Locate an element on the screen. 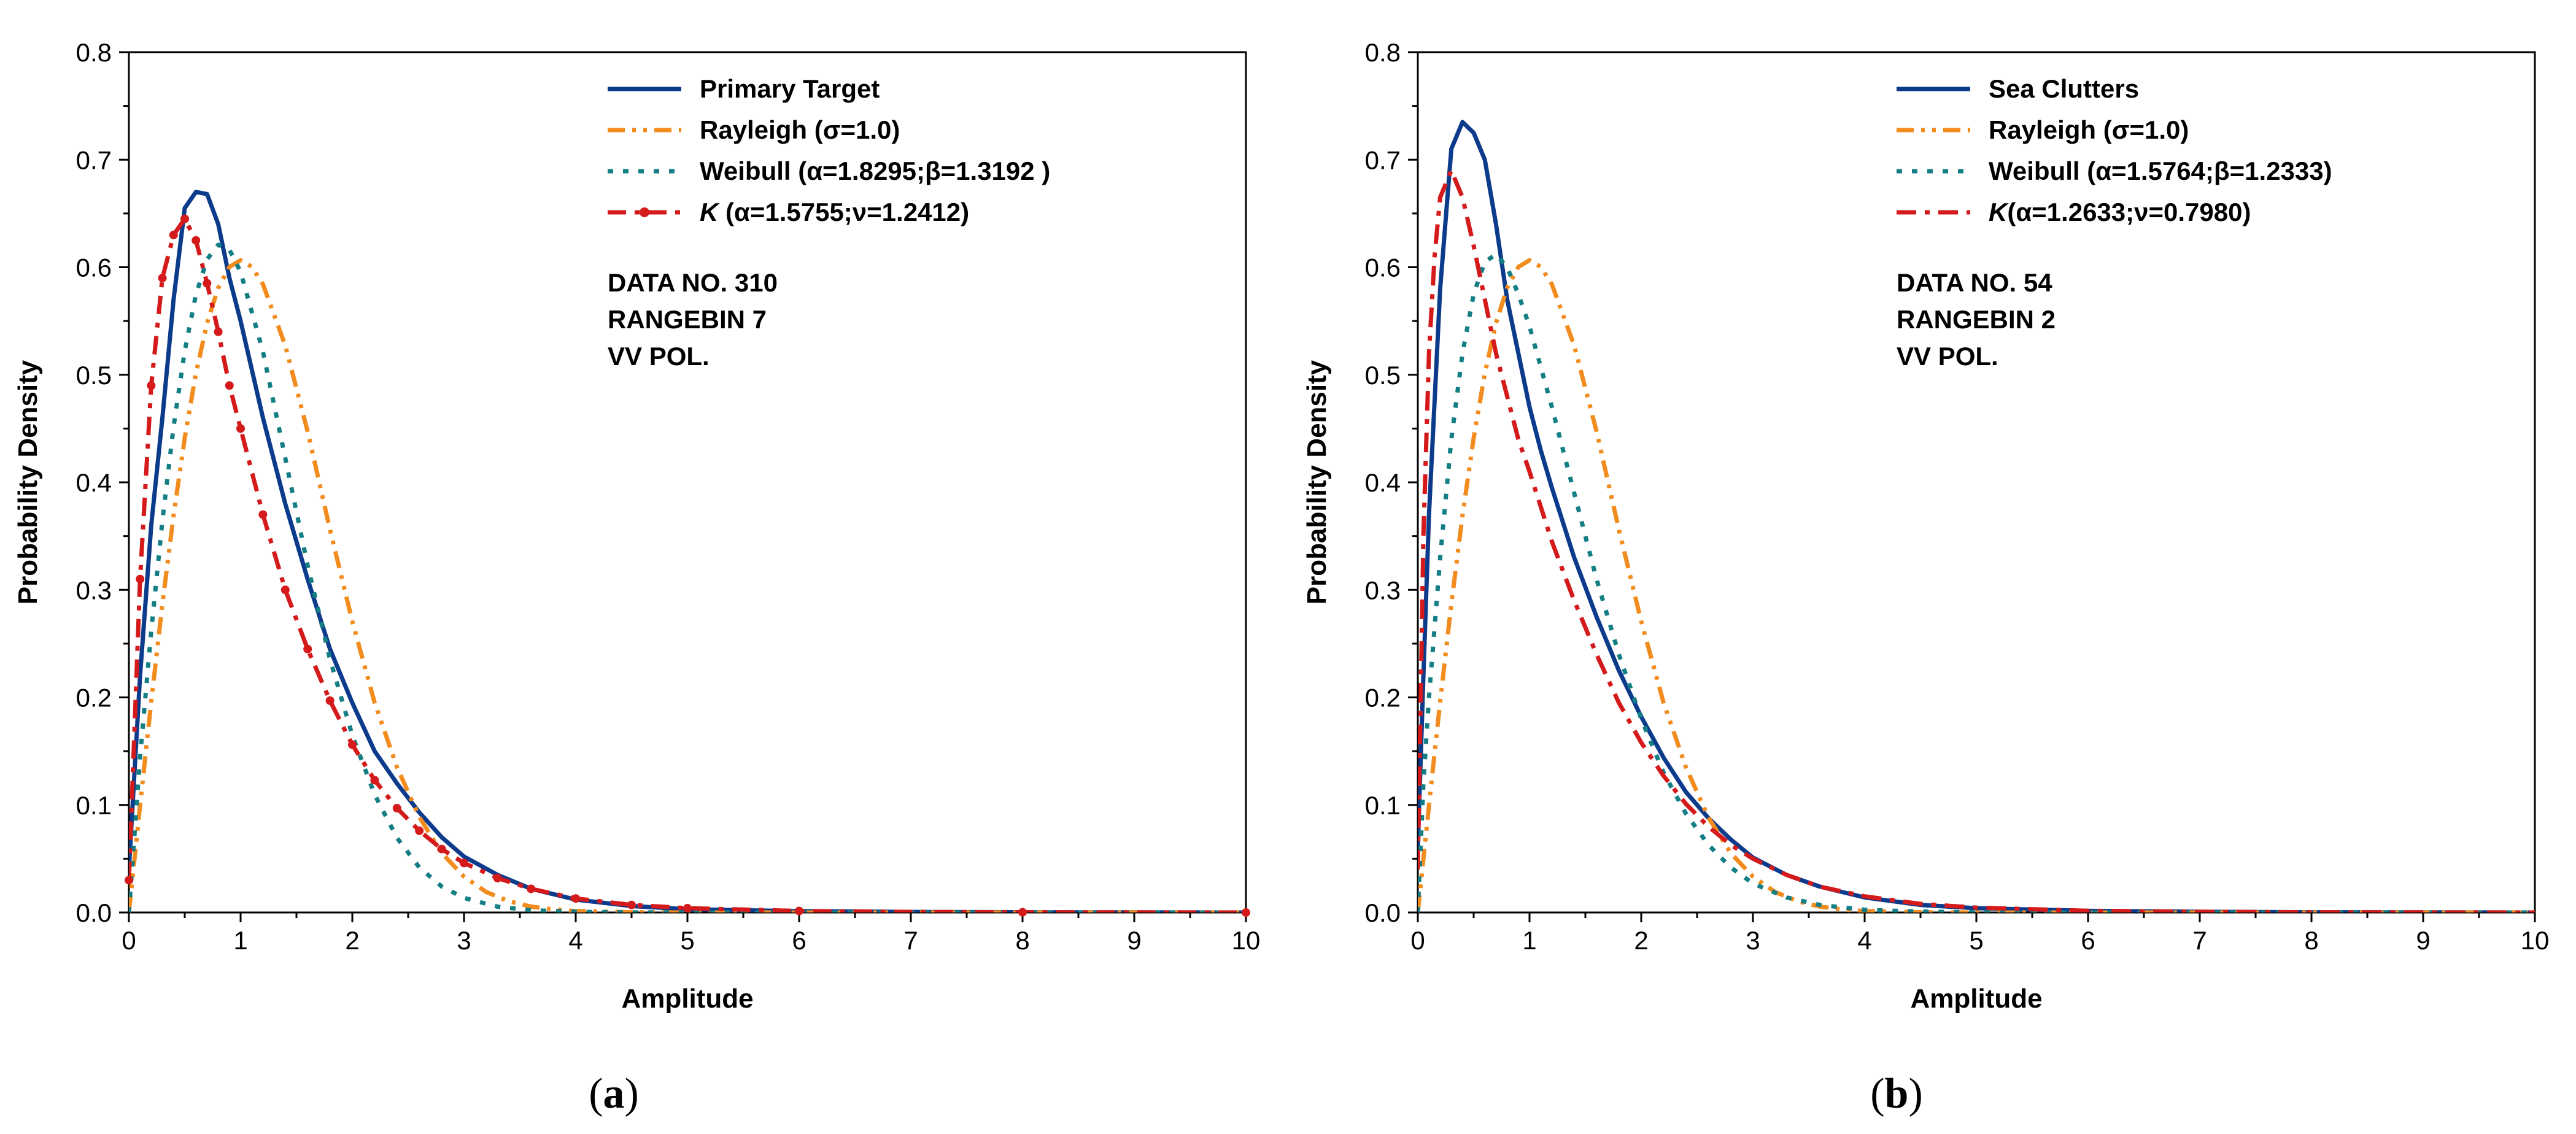 The image size is (2576, 1134). annotation-text: DATA NO. 54 is located at coordinates (1974, 282).